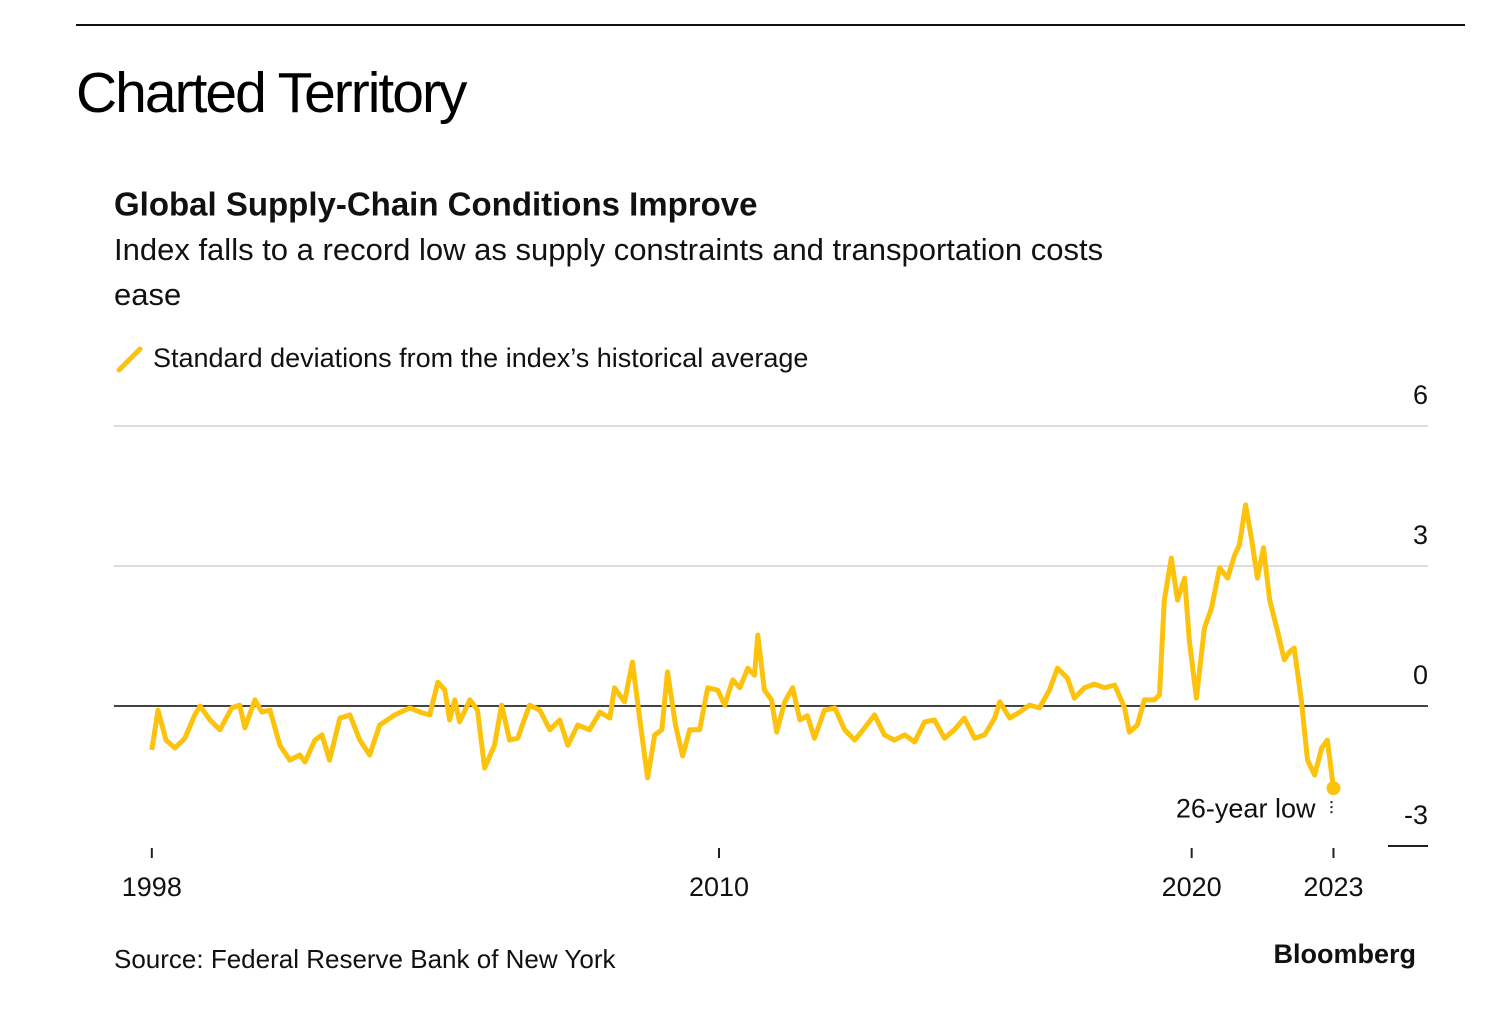 This screenshot has height=1025, width=1510. Describe the element at coordinates (129, 359) in the screenshot. I see `legend-swatch` at that location.